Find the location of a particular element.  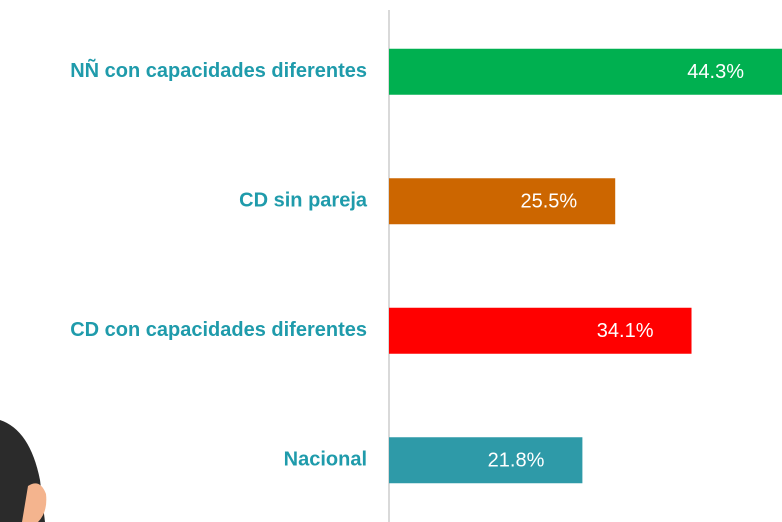

category-label: NÑ con capacidades diferentes is located at coordinates (218, 70).